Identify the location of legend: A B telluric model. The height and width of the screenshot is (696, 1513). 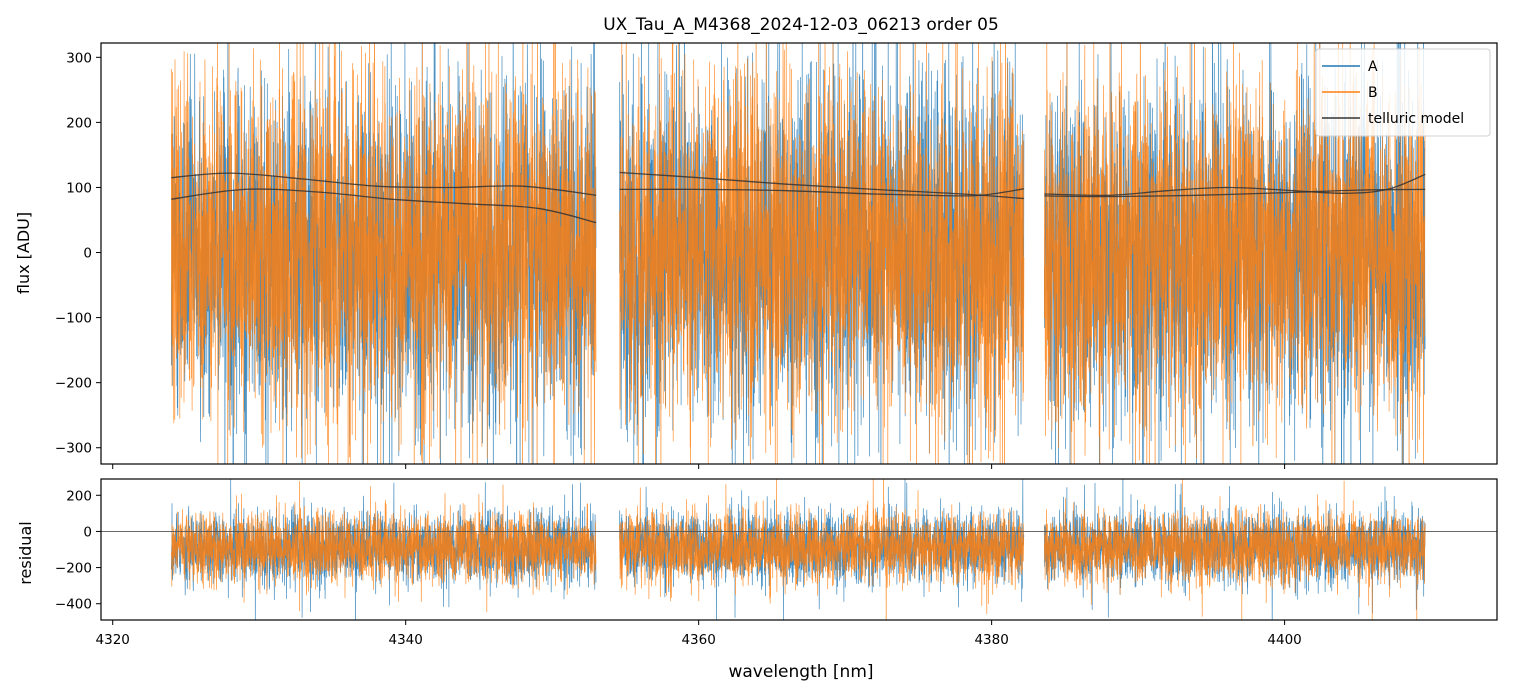
(1403, 92).